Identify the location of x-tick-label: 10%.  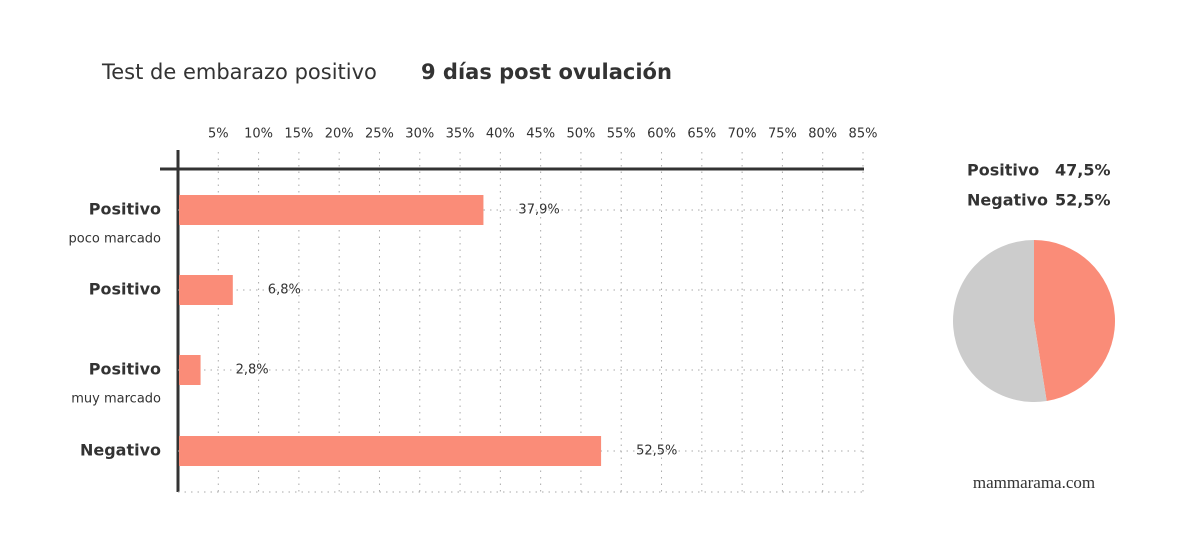
(258, 134).